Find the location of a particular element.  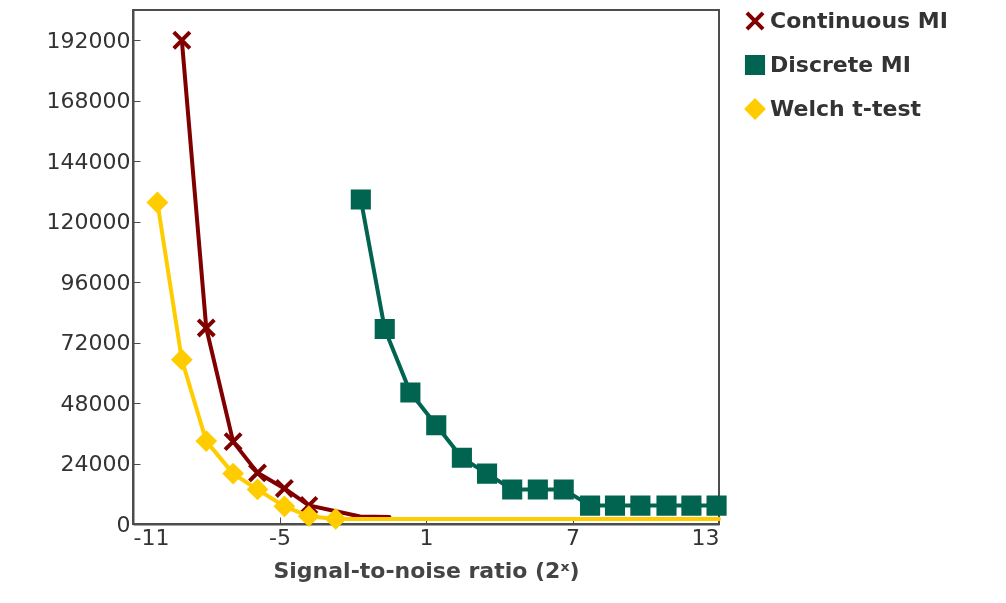

y-tick-label: 72000 is located at coordinates (95, 343).